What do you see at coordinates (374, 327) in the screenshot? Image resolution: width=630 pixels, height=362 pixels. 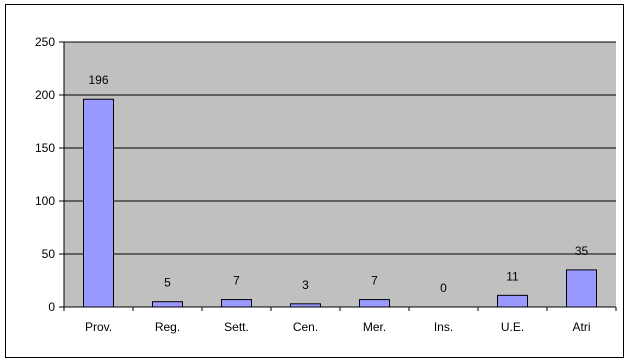 I see `x-tick-label-4: Mer.` at bounding box center [374, 327].